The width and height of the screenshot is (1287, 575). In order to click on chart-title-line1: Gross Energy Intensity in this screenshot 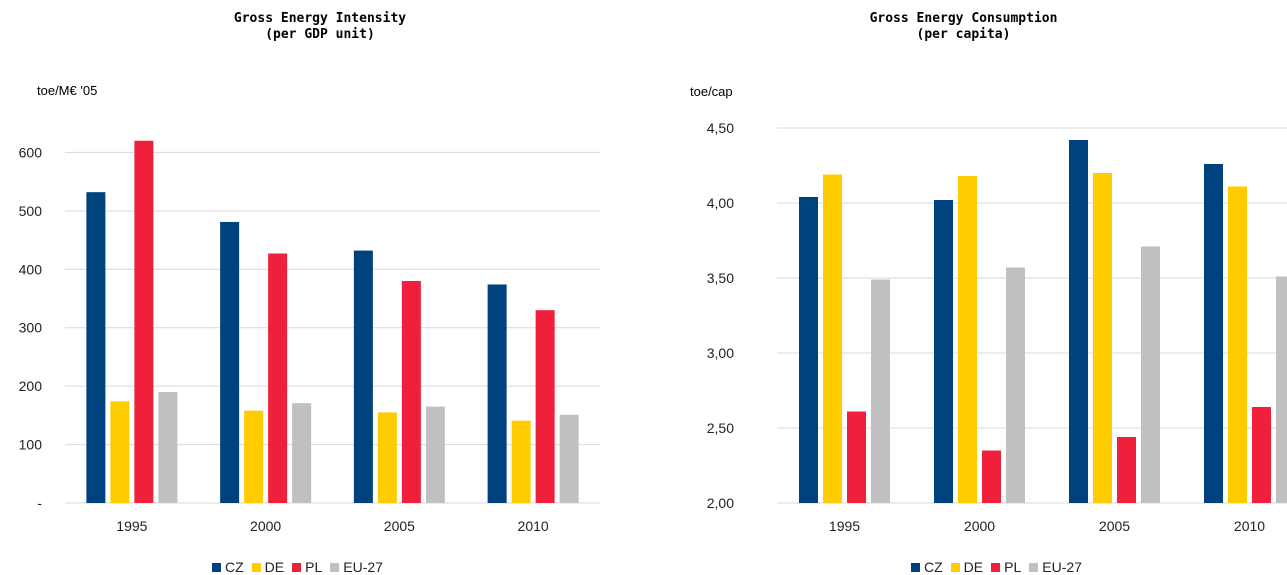, I will do `click(320, 18)`.